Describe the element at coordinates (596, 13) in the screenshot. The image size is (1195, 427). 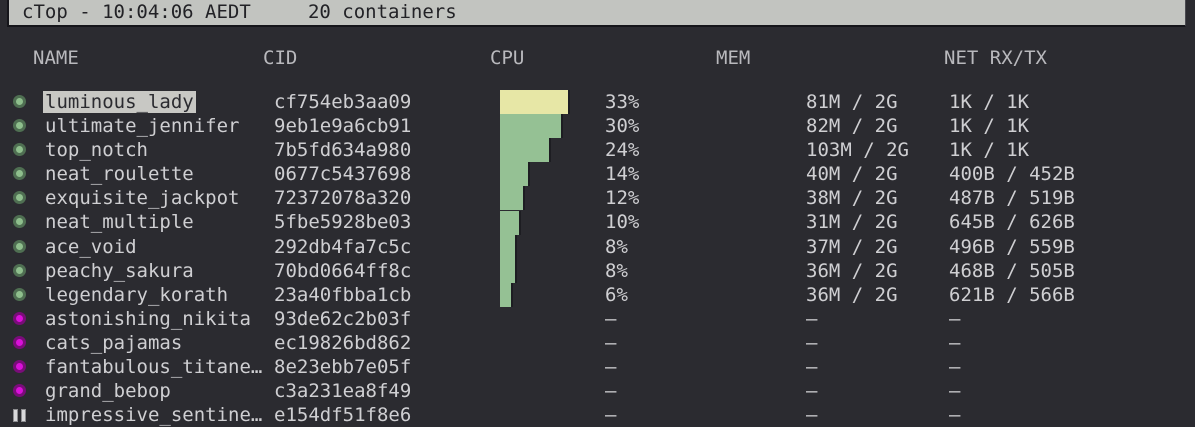
I see `title-bar: cTop - 10:04:06 AEDT 20 containers` at that location.